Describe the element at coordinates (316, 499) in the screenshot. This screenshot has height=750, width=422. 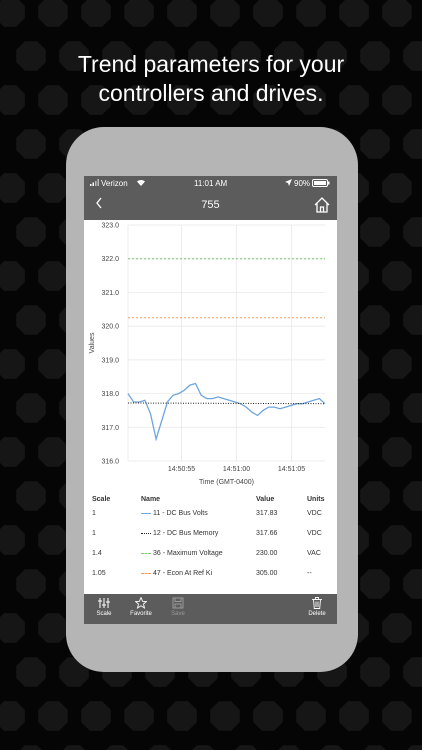
I see `header-units: Units` at that location.